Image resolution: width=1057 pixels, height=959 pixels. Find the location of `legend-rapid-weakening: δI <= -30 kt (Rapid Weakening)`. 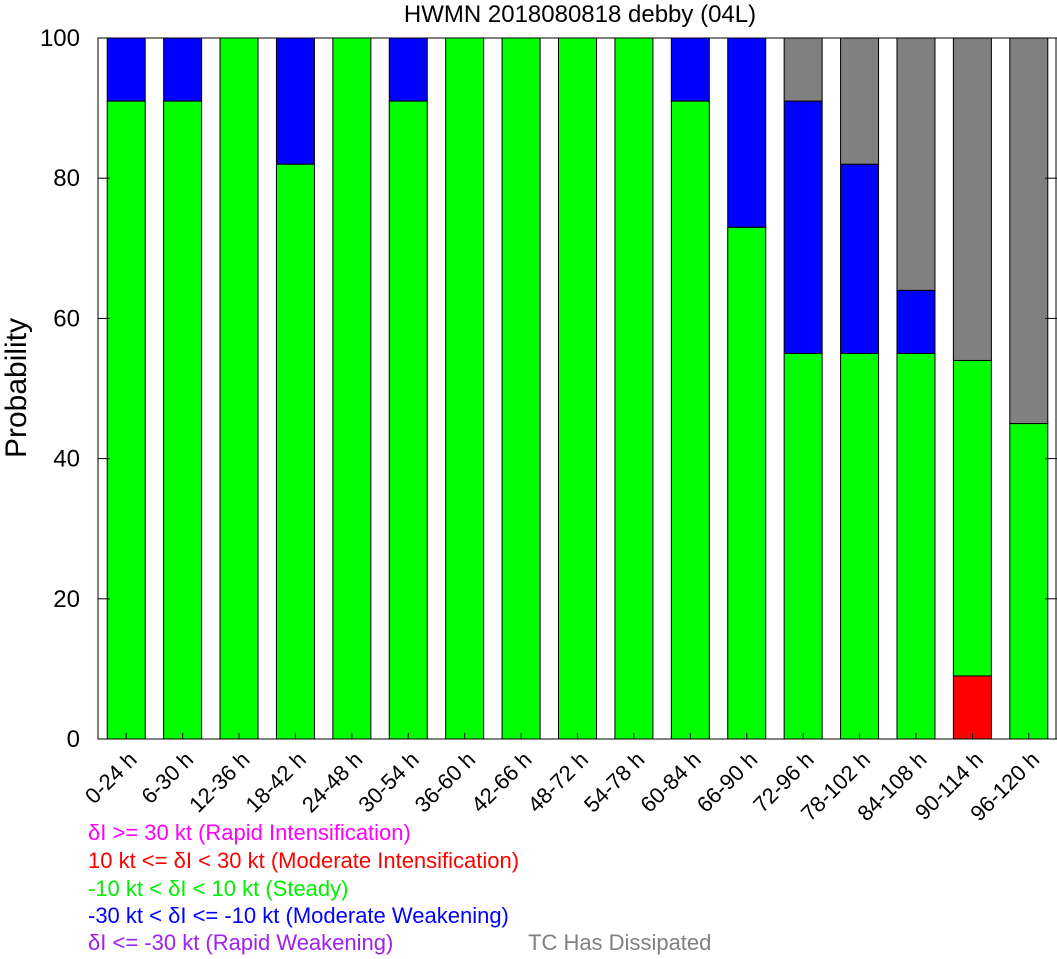

legend-rapid-weakening: δI <= -30 kt (Rapid Weakening) is located at coordinates (241, 942).